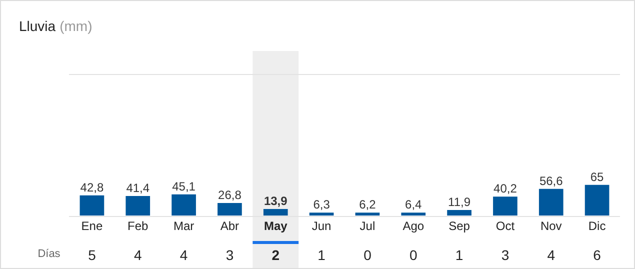 The image size is (635, 269). Describe the element at coordinates (276, 255) in the screenshot. I see `text: 2` at that location.